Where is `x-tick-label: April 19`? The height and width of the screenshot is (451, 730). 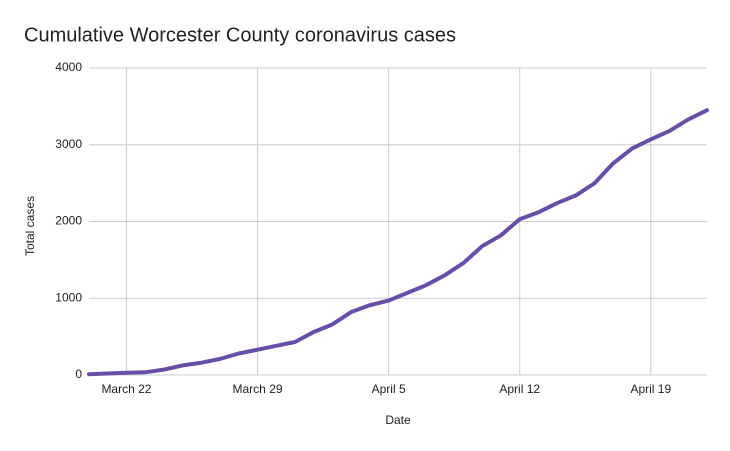 x-tick-label: April 19 is located at coordinates (650, 389).